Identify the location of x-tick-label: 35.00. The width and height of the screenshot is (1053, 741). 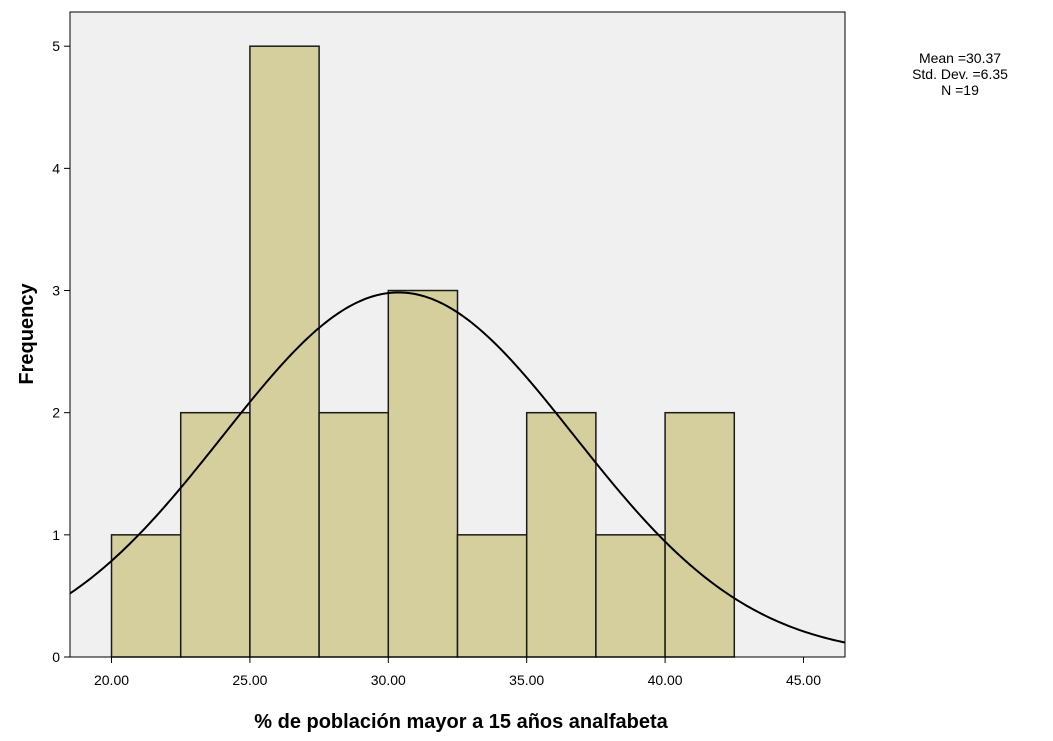
(526, 680).